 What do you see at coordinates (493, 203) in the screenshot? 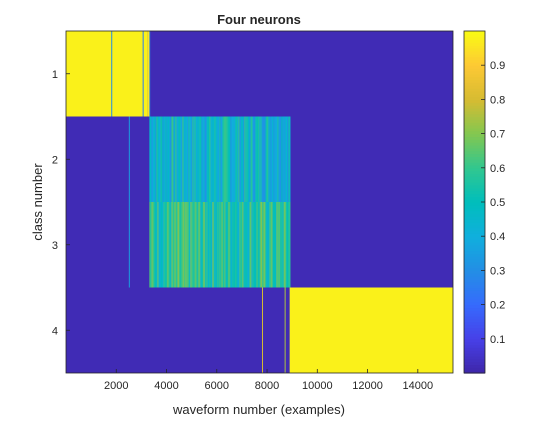
I see `colorbar-axis: 0.1 0.2 0.3 0.4 0.5 0.6 0.7 0.8 0.9` at bounding box center [493, 203].